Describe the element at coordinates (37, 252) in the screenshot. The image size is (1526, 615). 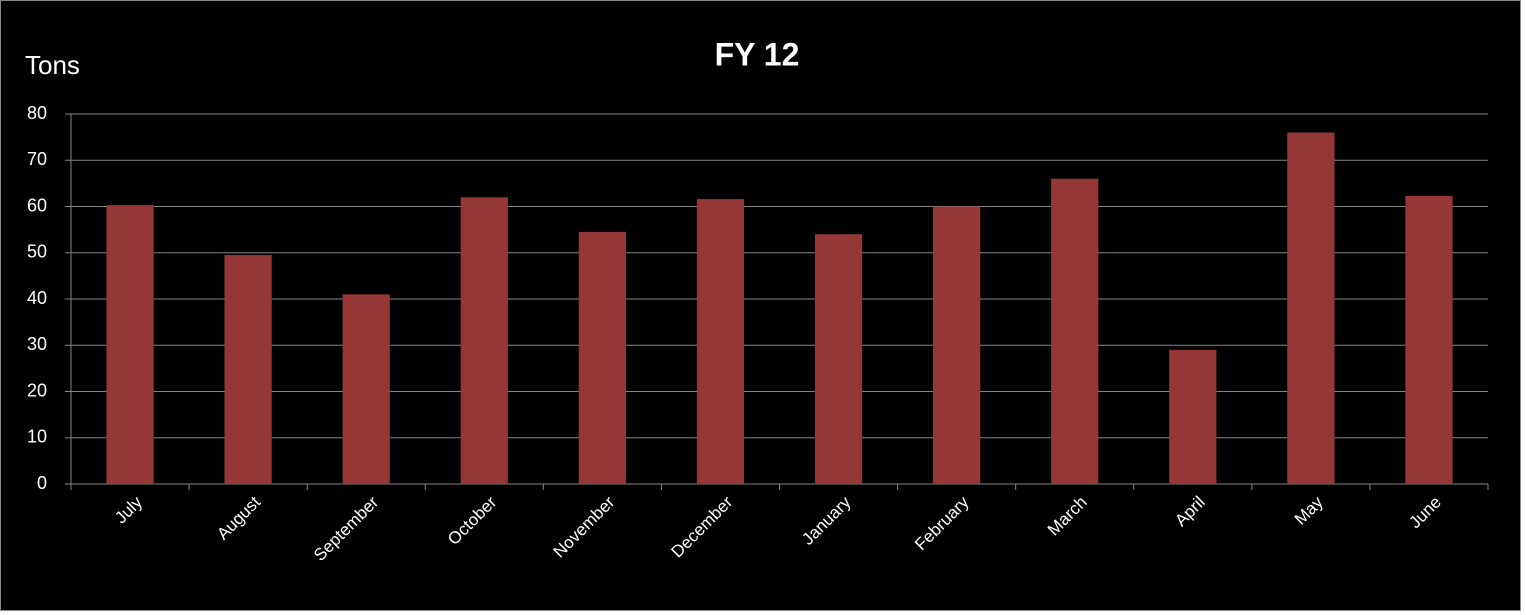
I see `y-tick-label: 50` at that location.